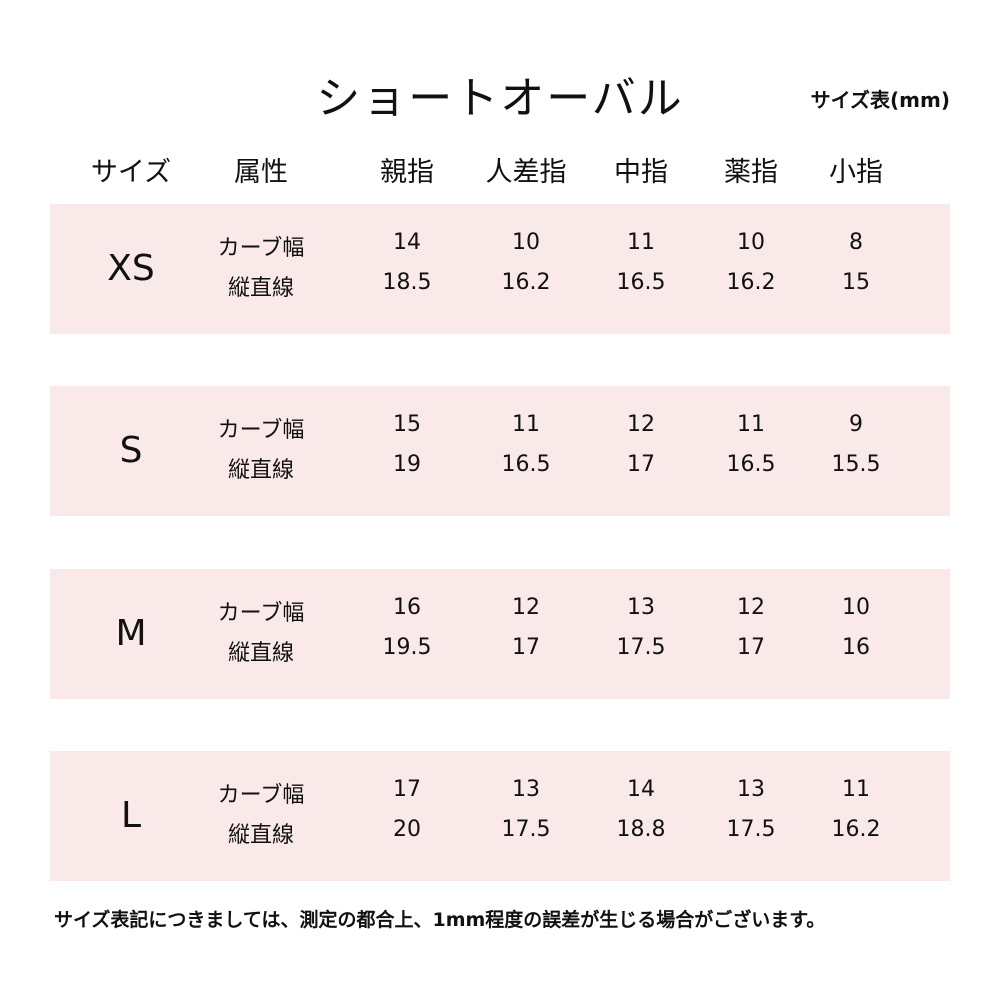 The image size is (1000, 1000). What do you see at coordinates (856, 282) in the screenshot?
I see `length-value: 15` at bounding box center [856, 282].